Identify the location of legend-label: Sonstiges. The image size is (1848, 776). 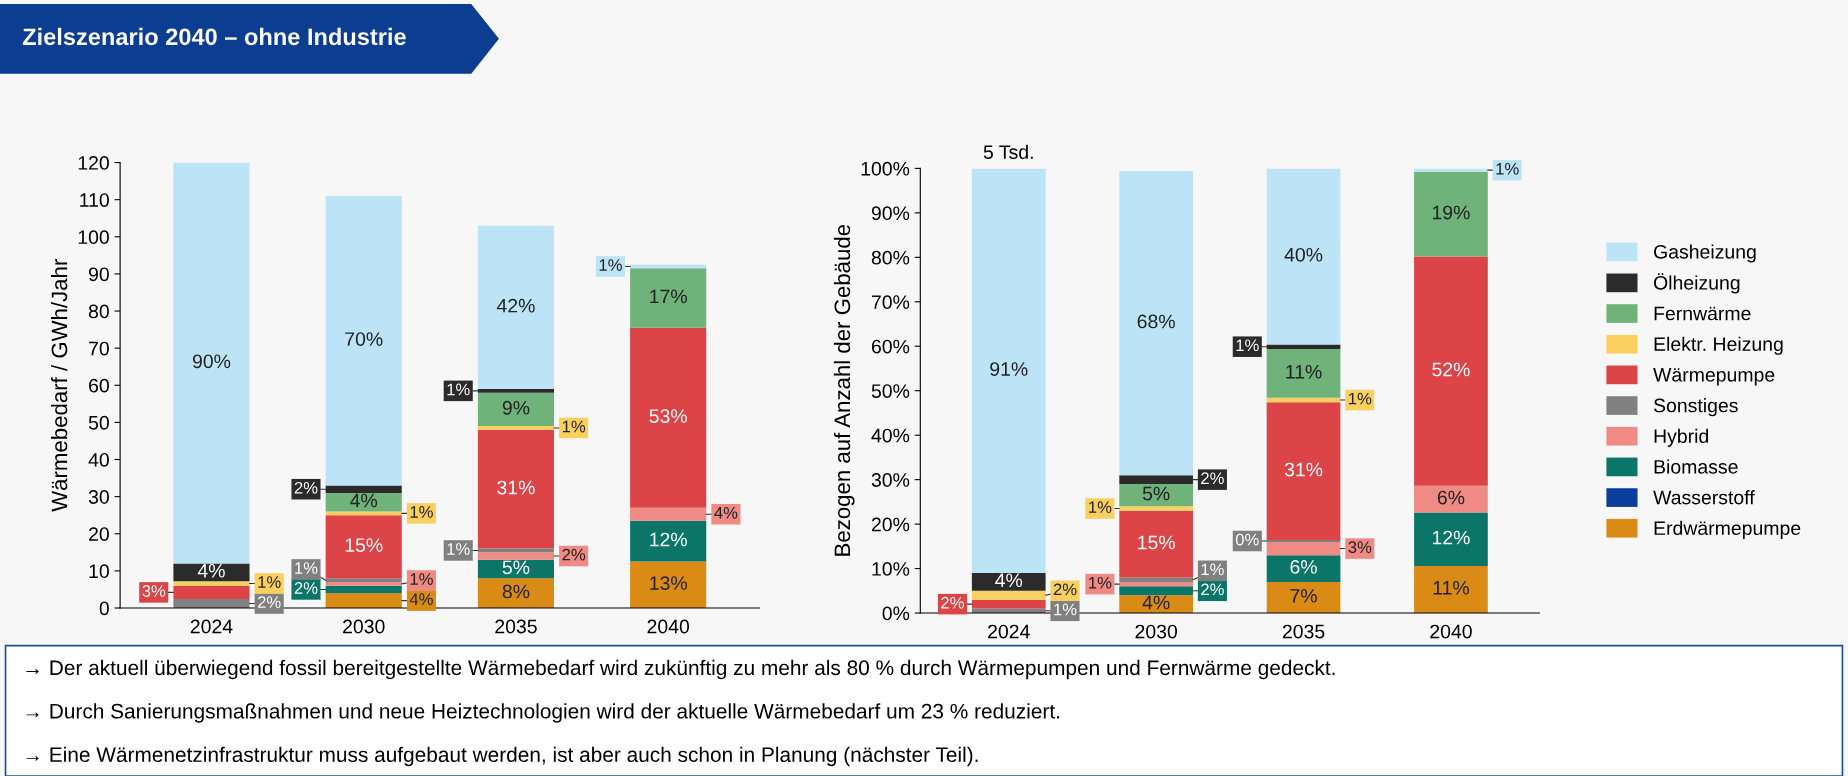
(1695, 407).